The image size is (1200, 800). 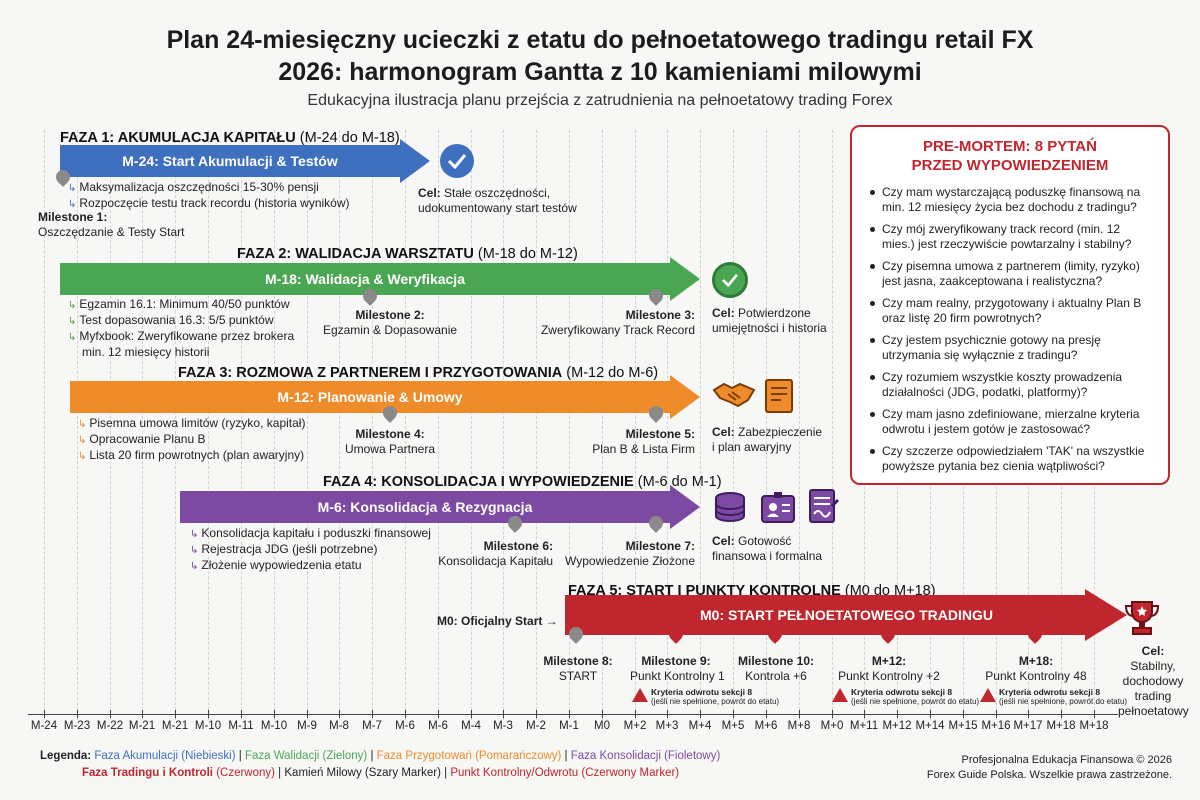 What do you see at coordinates (142, 439) in the screenshot?
I see `task-item: ↳ Opracowanie Planu B` at bounding box center [142, 439].